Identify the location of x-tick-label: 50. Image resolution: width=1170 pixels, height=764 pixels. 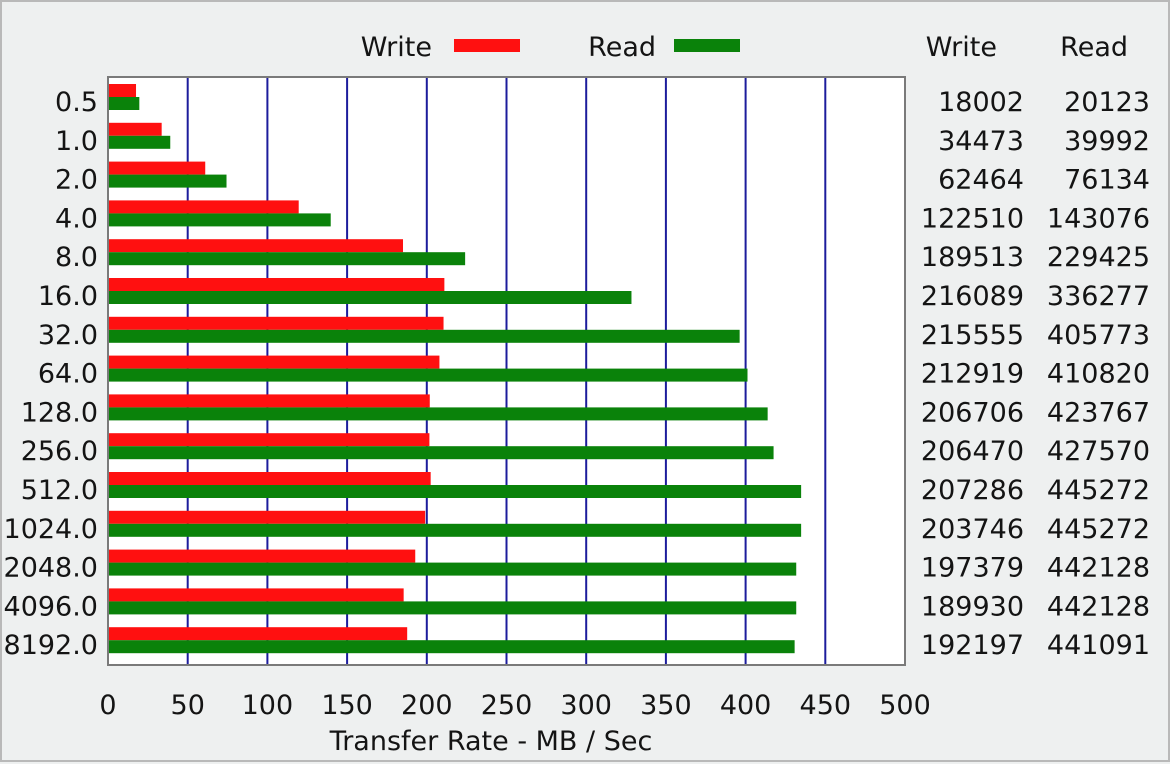
(188, 705).